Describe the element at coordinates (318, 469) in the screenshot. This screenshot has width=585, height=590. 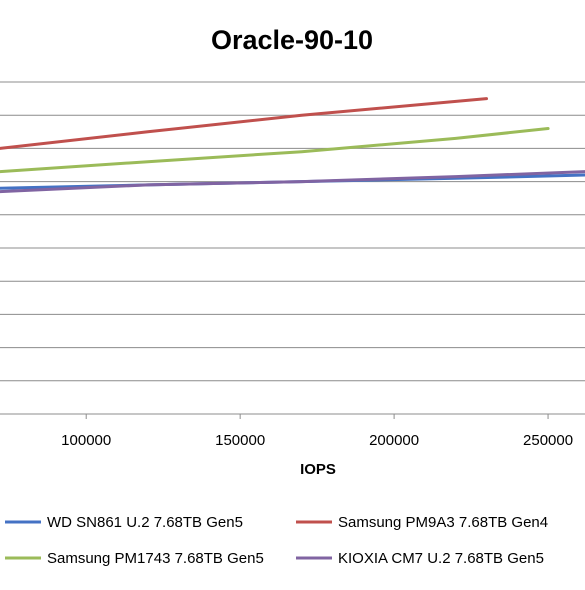
I see `x-axis-title: IOPS` at that location.